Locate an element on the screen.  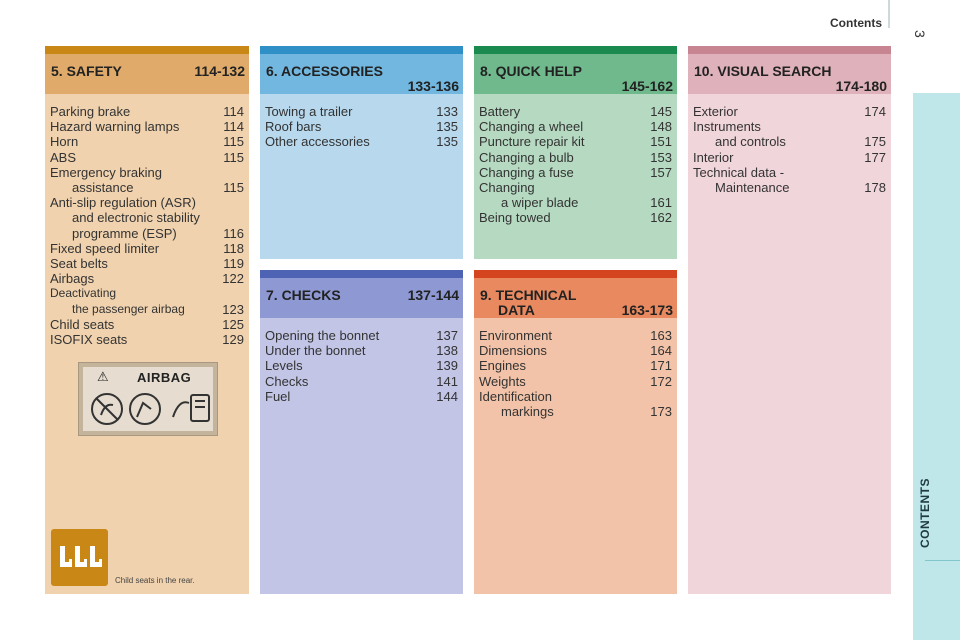
rear-child-seats-badge is located at coordinates (79, 557).